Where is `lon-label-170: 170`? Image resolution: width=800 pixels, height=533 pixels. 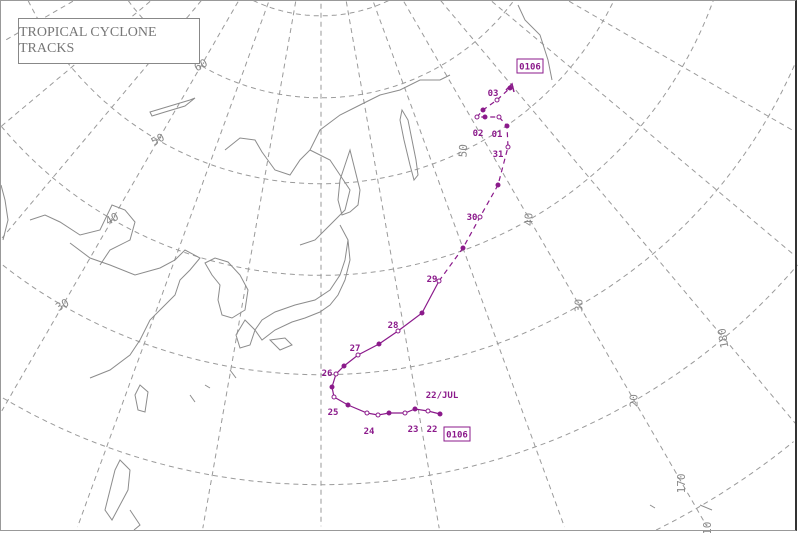
lon-label-170: 170 is located at coordinates (681, 483).